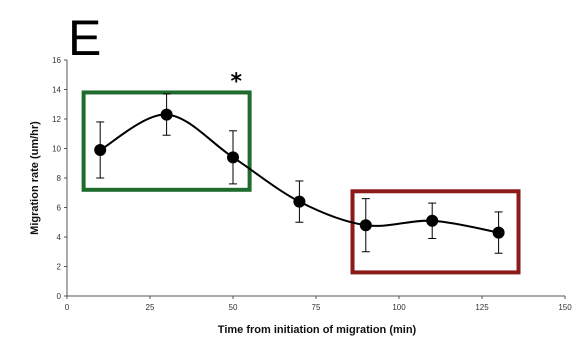 Image resolution: width=579 pixels, height=345 pixels. Describe the element at coordinates (482, 307) in the screenshot. I see `x-tick-label: 125` at that location.